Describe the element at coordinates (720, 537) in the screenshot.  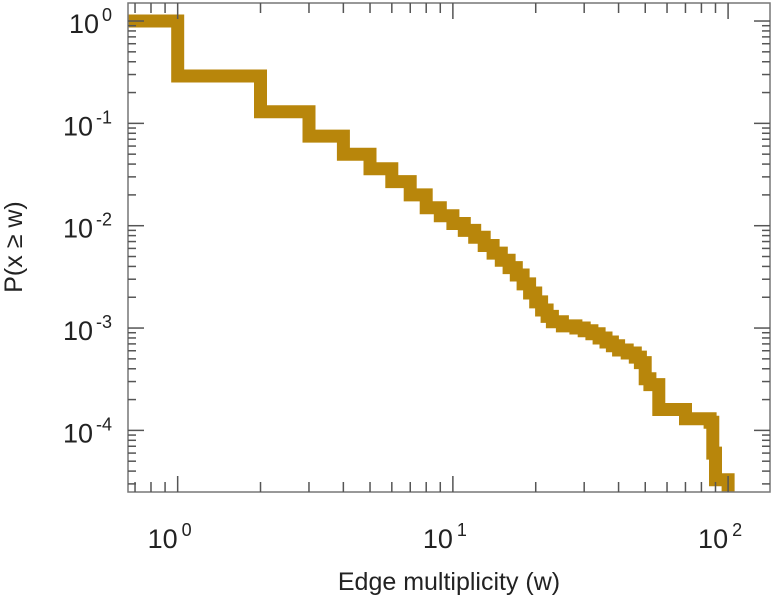
I see `x-tick-label: 10 2` at that location.